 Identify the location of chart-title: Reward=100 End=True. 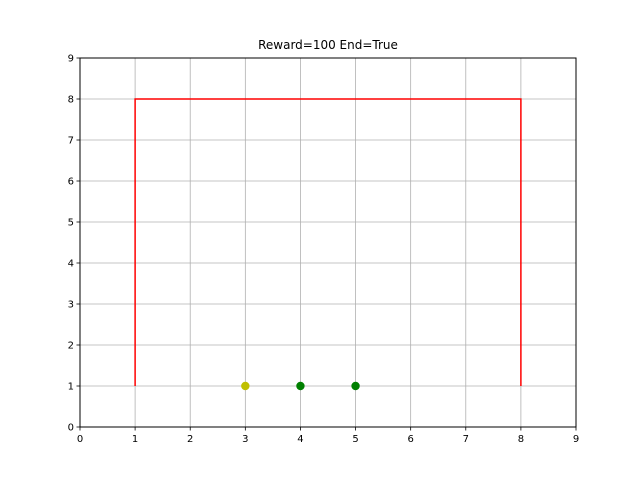
(328, 45).